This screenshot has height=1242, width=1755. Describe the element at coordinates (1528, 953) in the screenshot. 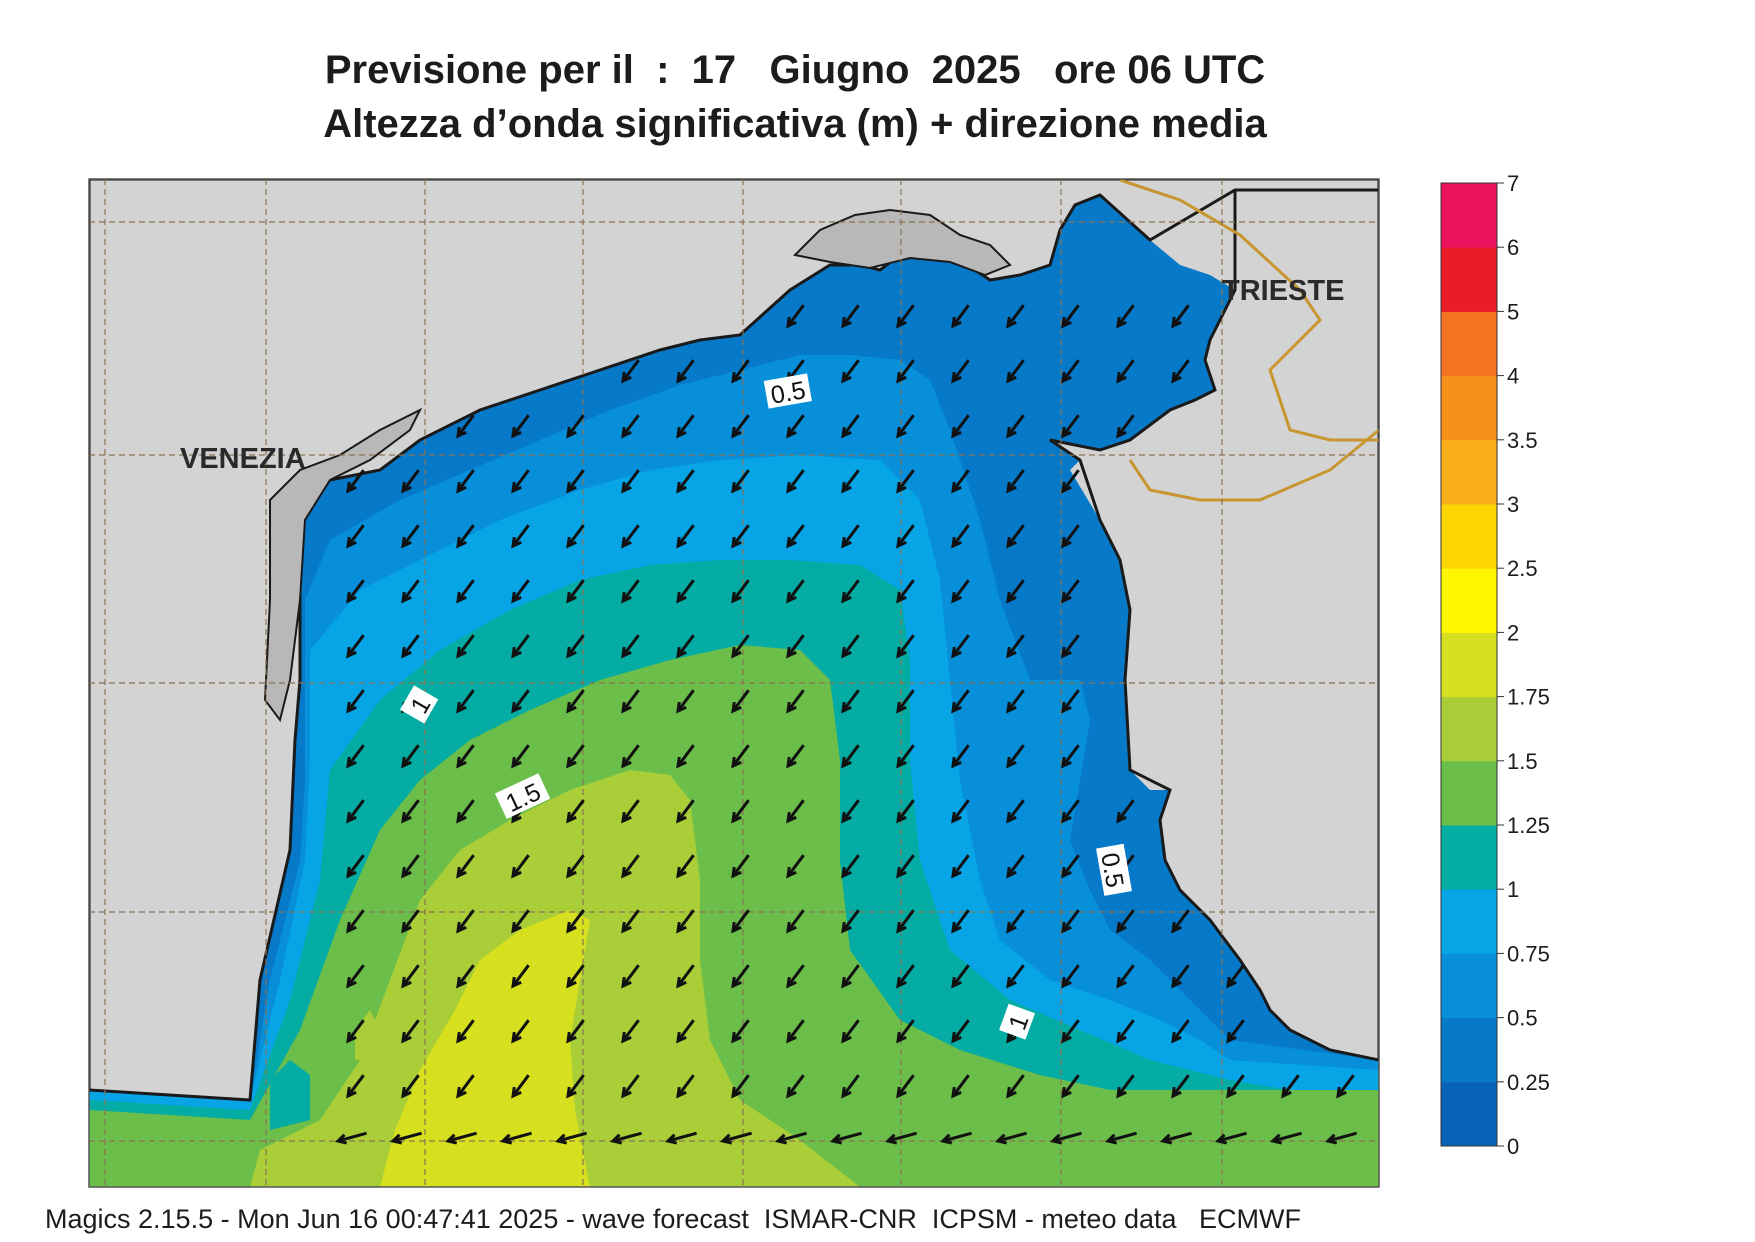

I see `colorbar-tick-label: 0.75` at that location.